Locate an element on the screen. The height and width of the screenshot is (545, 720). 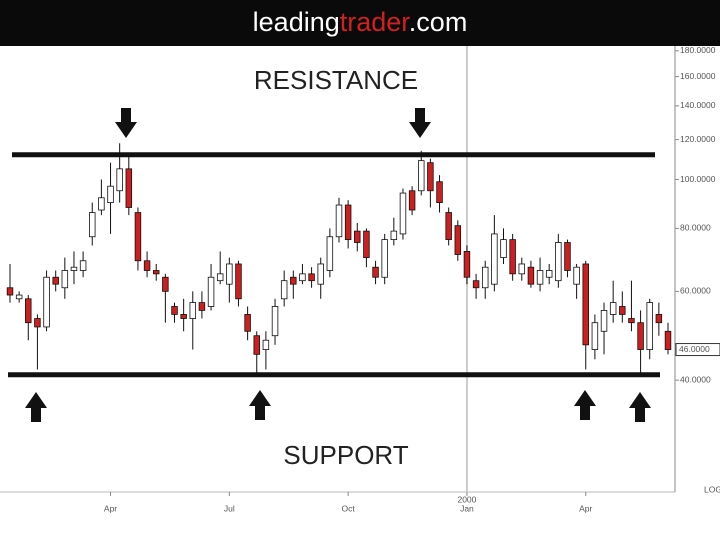
level-label: RESISTANCE is located at coordinates (336, 80).